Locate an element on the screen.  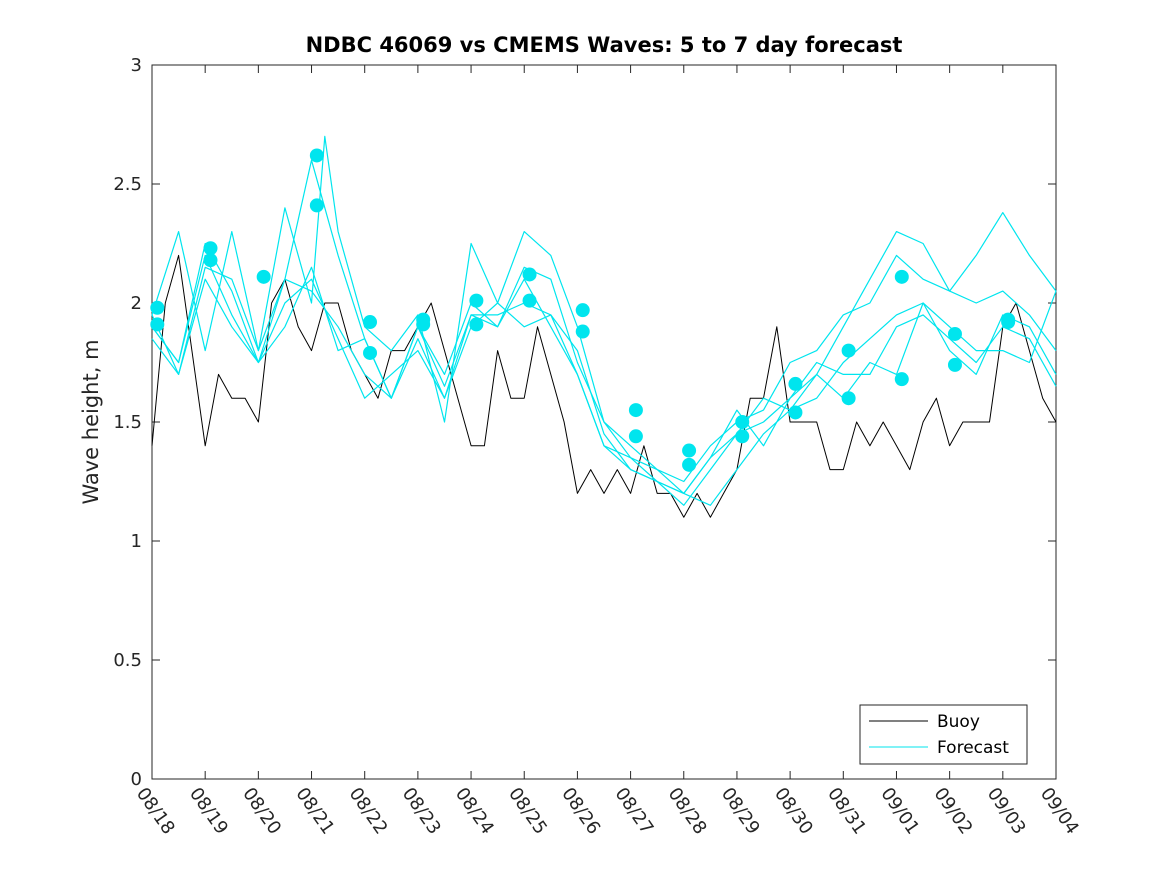
y-tick-label: 0.5 is located at coordinates (127, 660).